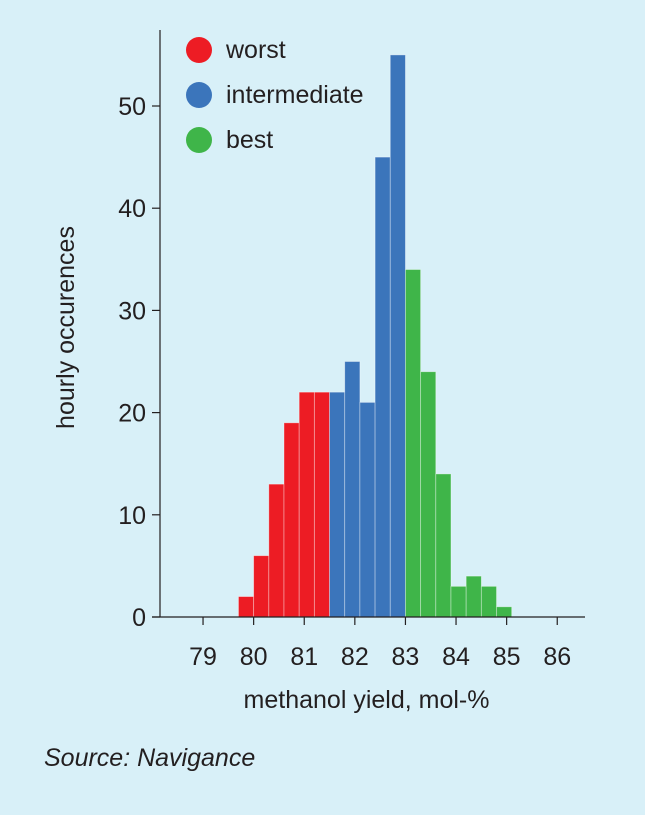 Image resolution: width=645 pixels, height=815 pixels. Describe the element at coordinates (456, 657) in the screenshot. I see `x-tick-label-84: 84` at that location.